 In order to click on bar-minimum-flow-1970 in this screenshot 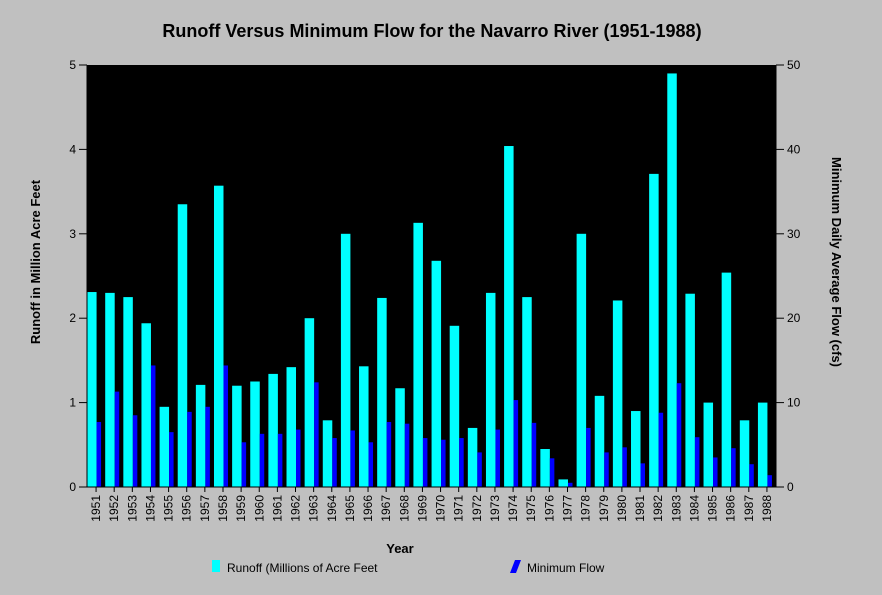, I will do `click(443, 463)`.